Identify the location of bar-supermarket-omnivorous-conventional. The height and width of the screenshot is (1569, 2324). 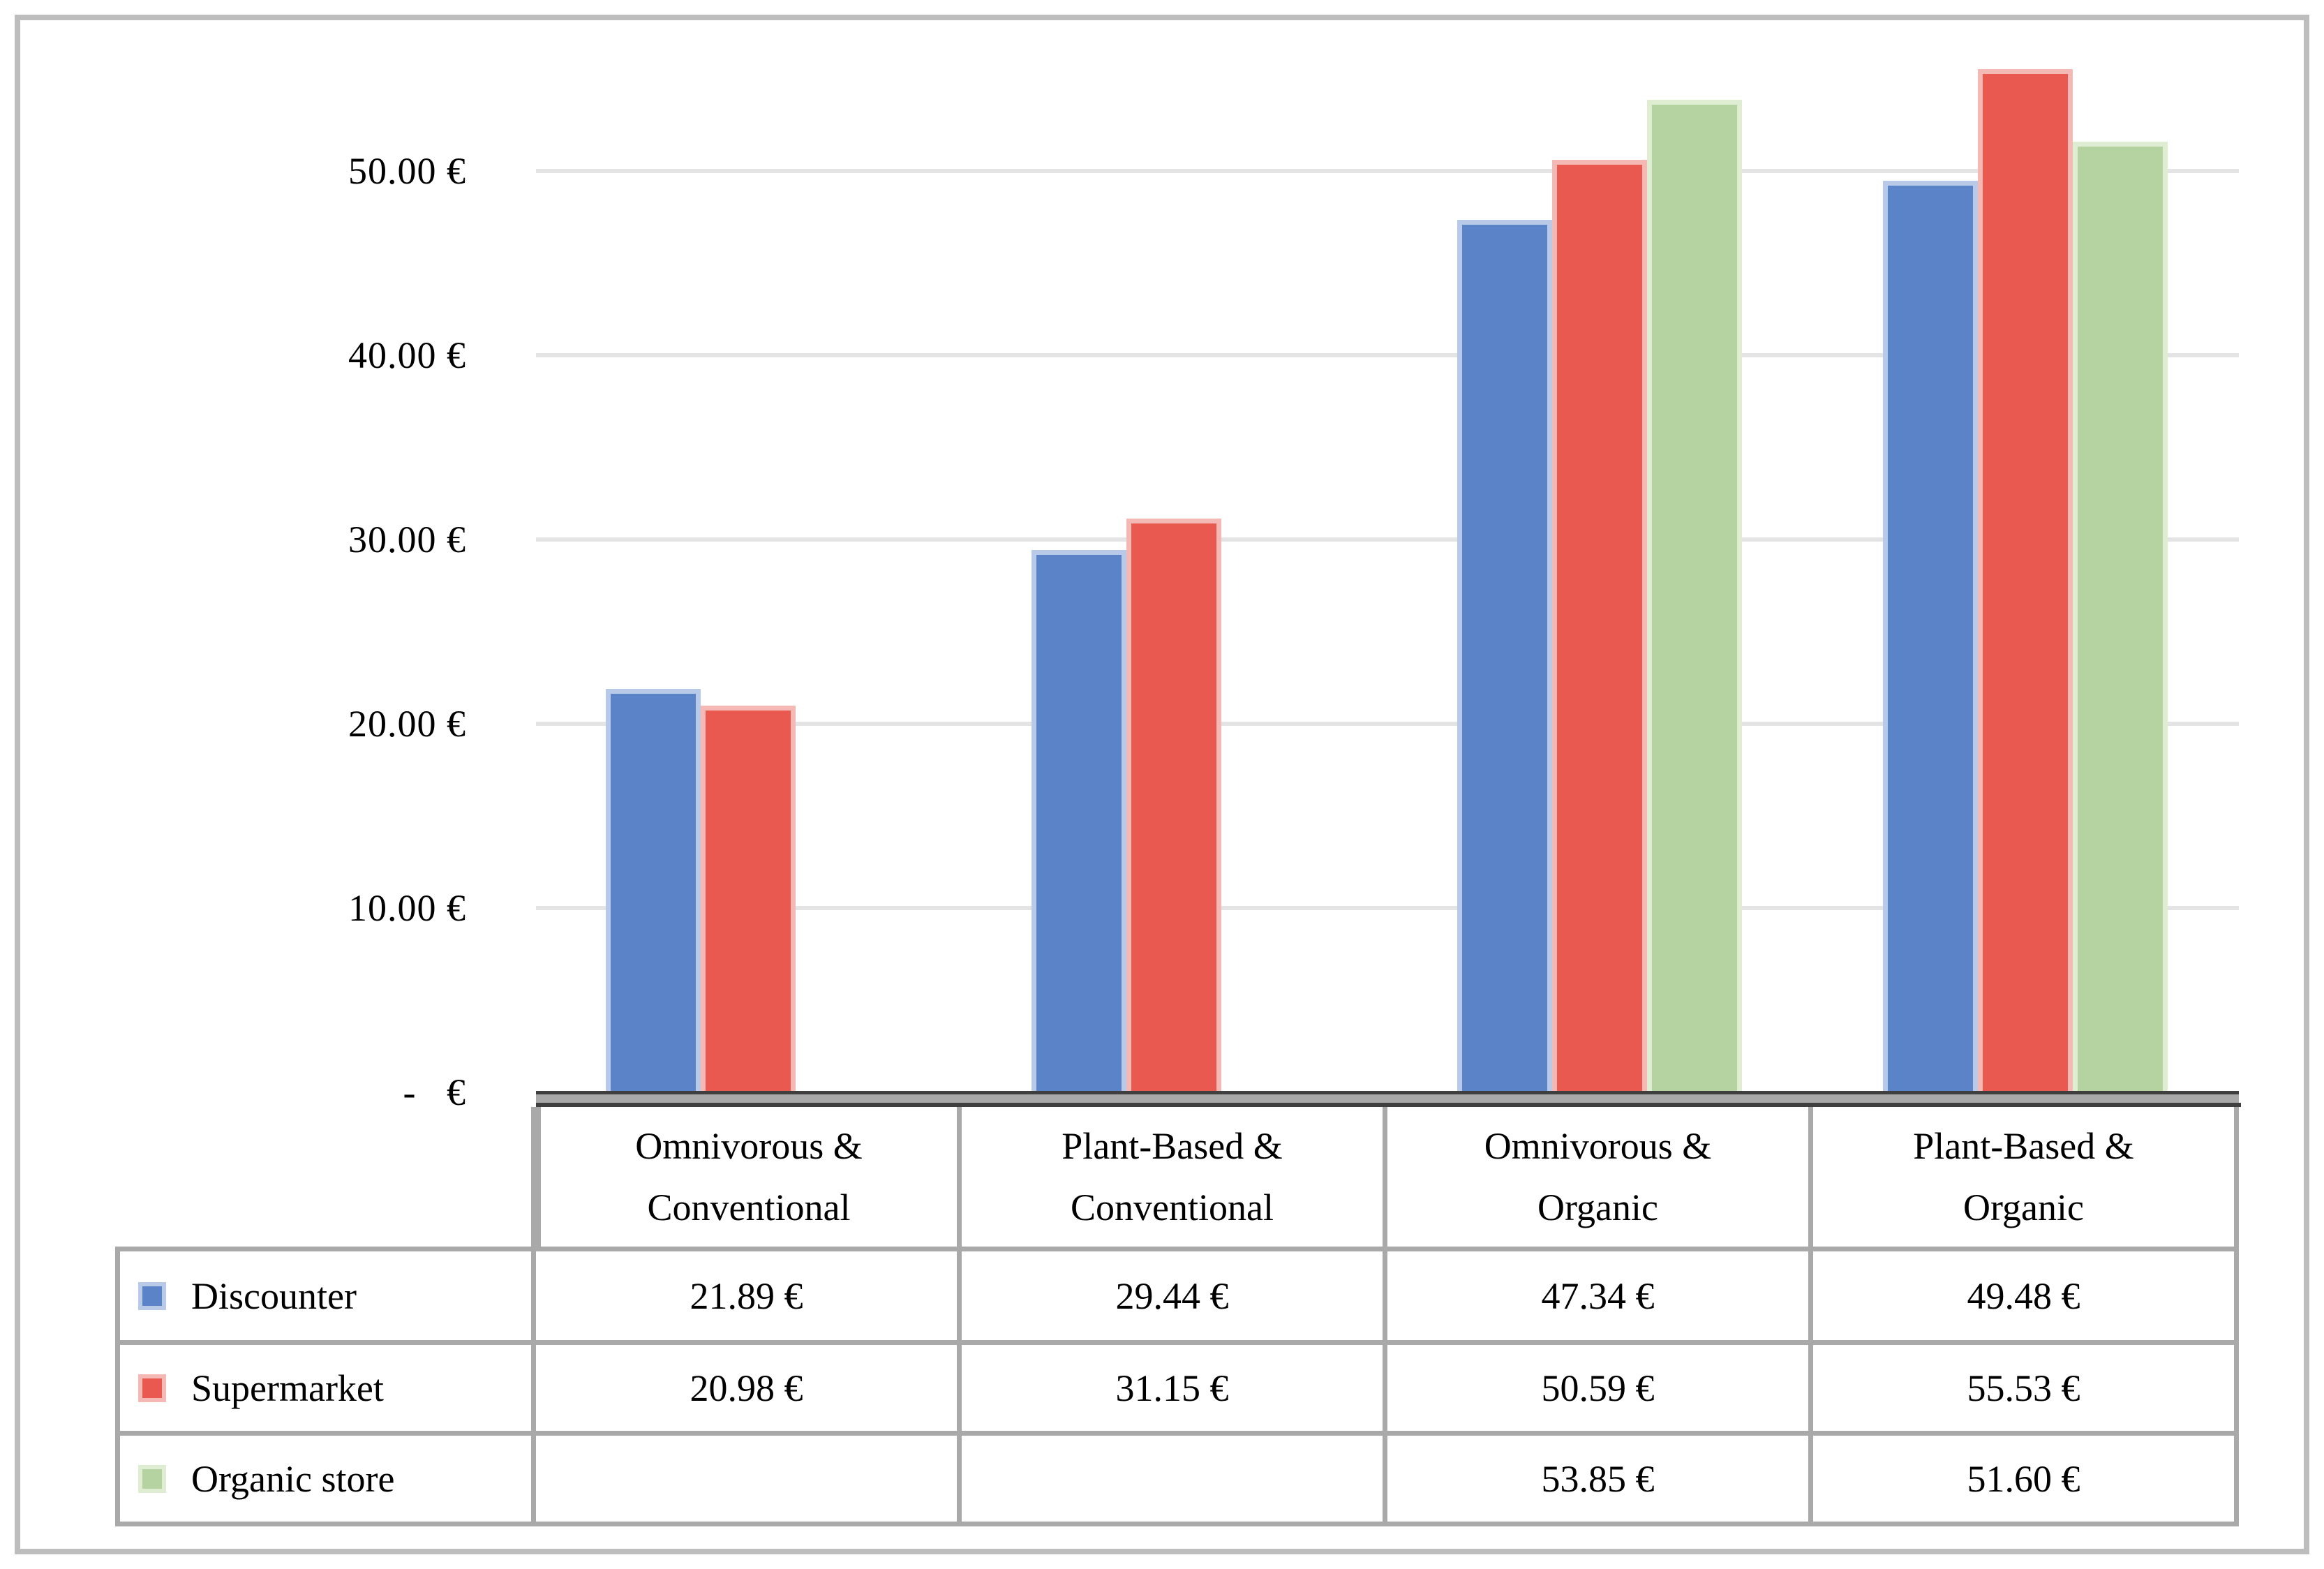
(749, 900).